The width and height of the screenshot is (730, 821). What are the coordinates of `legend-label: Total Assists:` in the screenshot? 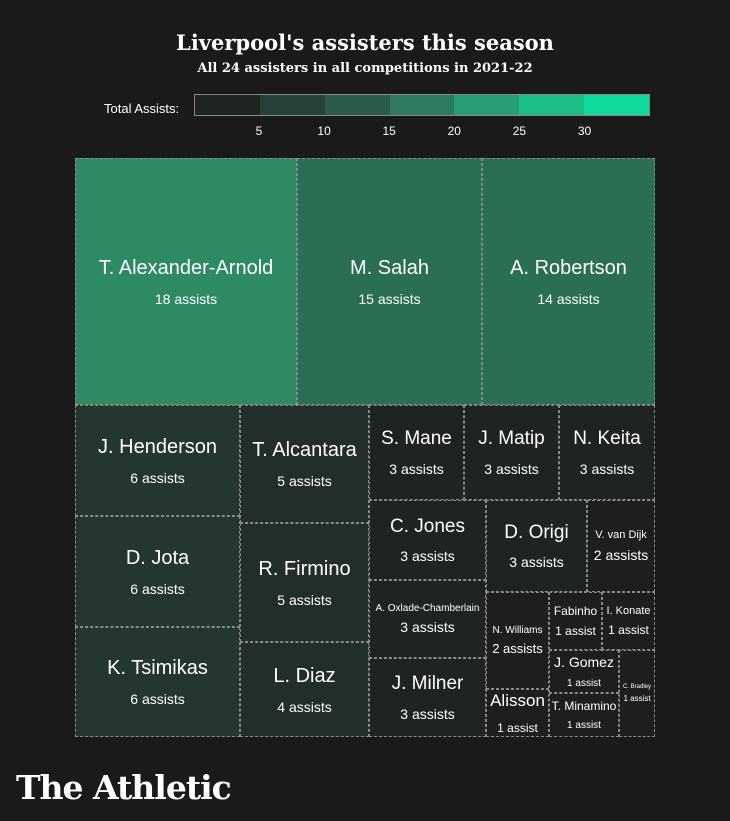 It's located at (142, 108).